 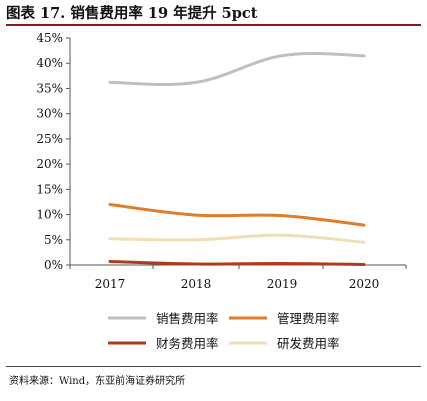 I want to click on x-tick-label: 2017, so click(x=110, y=284).